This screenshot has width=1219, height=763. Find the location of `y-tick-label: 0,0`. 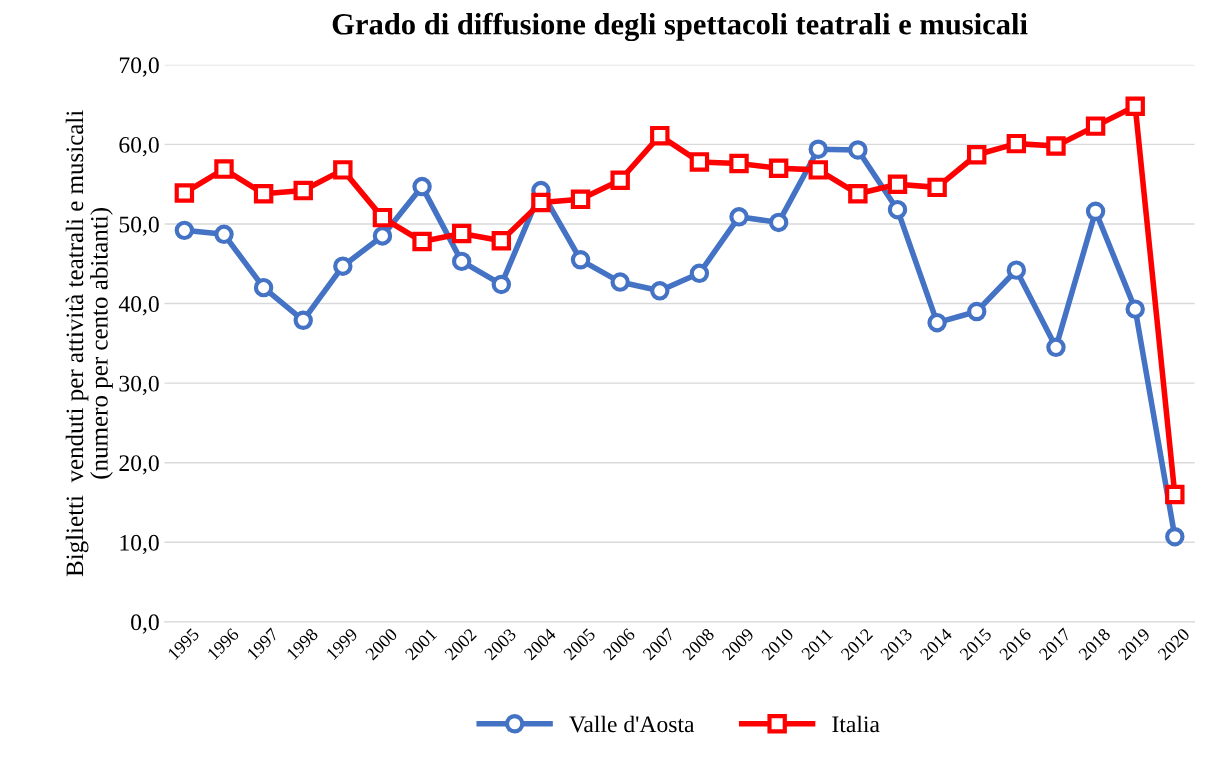

y-tick-label: 0,0 is located at coordinates (145, 624).